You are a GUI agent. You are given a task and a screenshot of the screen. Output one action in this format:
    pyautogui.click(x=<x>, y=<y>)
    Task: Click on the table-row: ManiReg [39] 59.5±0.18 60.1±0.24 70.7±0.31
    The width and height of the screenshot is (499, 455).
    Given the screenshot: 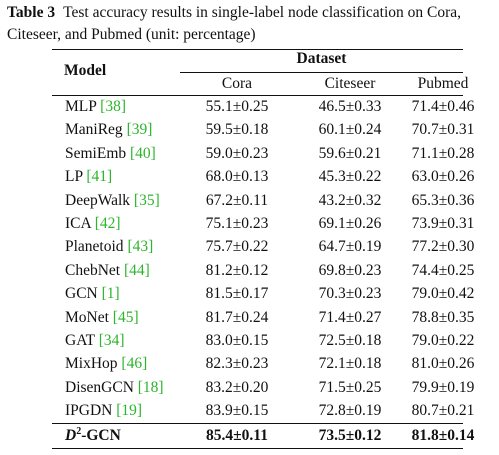 What is the action you would take?
    pyautogui.click(x=263, y=129)
    